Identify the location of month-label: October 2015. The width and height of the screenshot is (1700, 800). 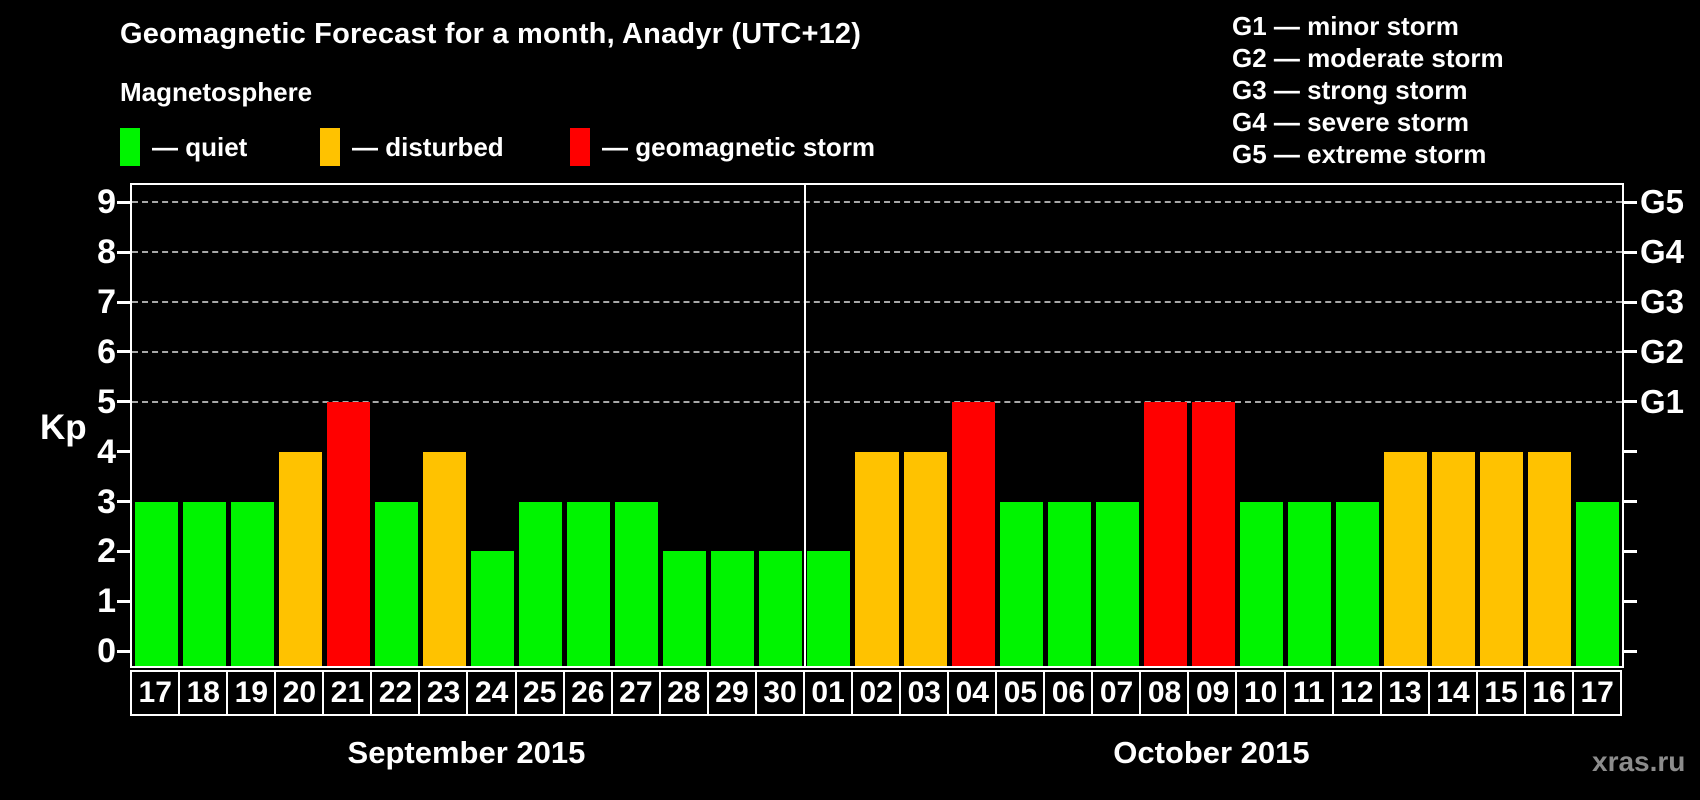
(1211, 752).